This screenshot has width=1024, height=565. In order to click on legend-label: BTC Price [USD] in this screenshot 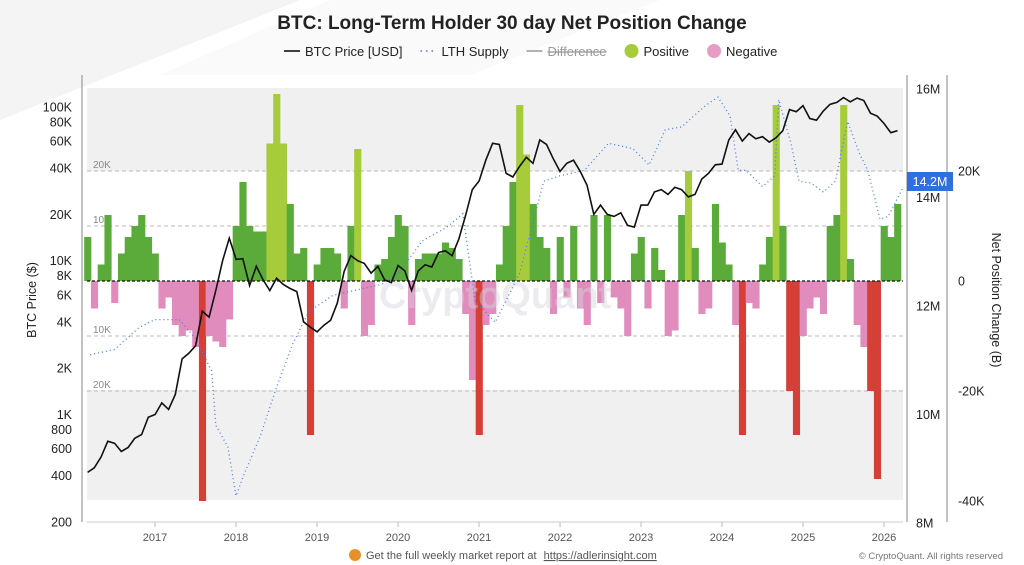, I will do `click(354, 51)`.